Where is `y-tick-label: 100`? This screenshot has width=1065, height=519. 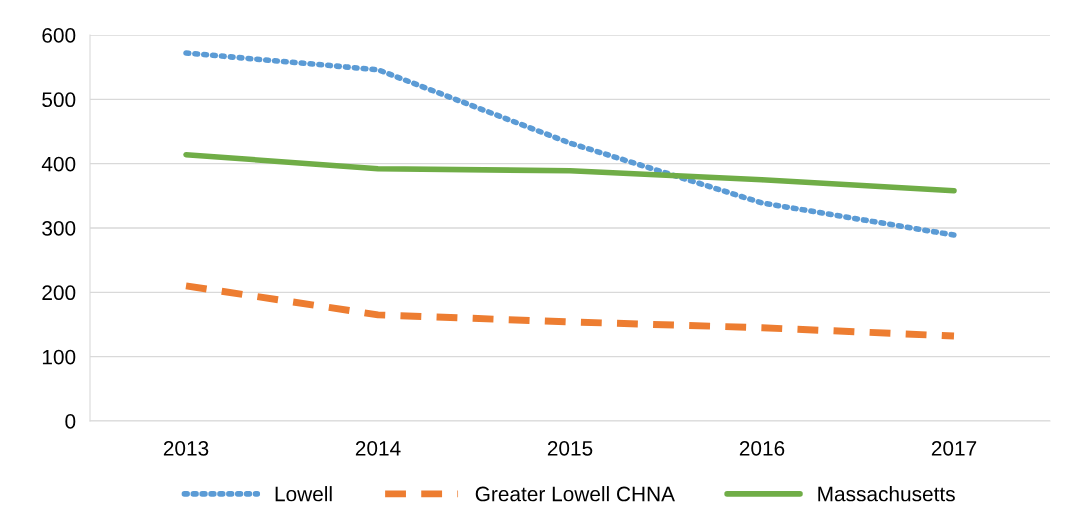
y-tick-label: 100 is located at coordinates (59, 357).